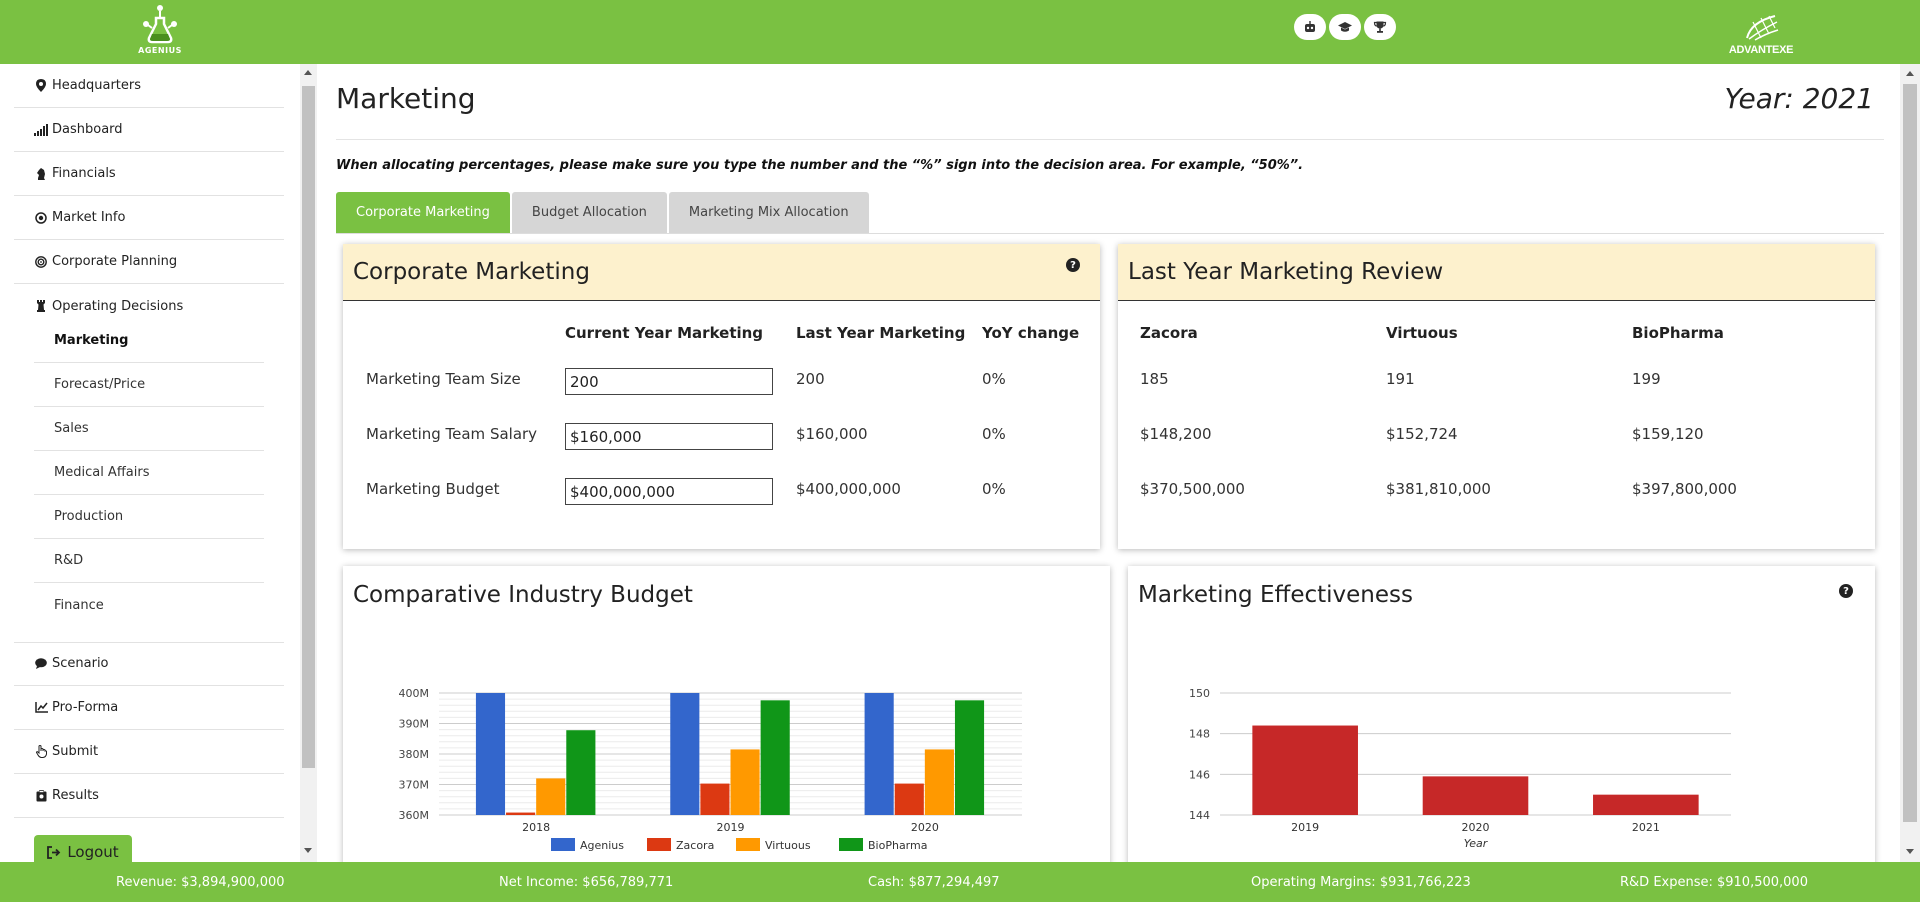 The width and height of the screenshot is (1920, 902). Describe the element at coordinates (1714, 882) in the screenshot. I see `footer-rd-expense: R&D Expense: $910,500,000` at that location.